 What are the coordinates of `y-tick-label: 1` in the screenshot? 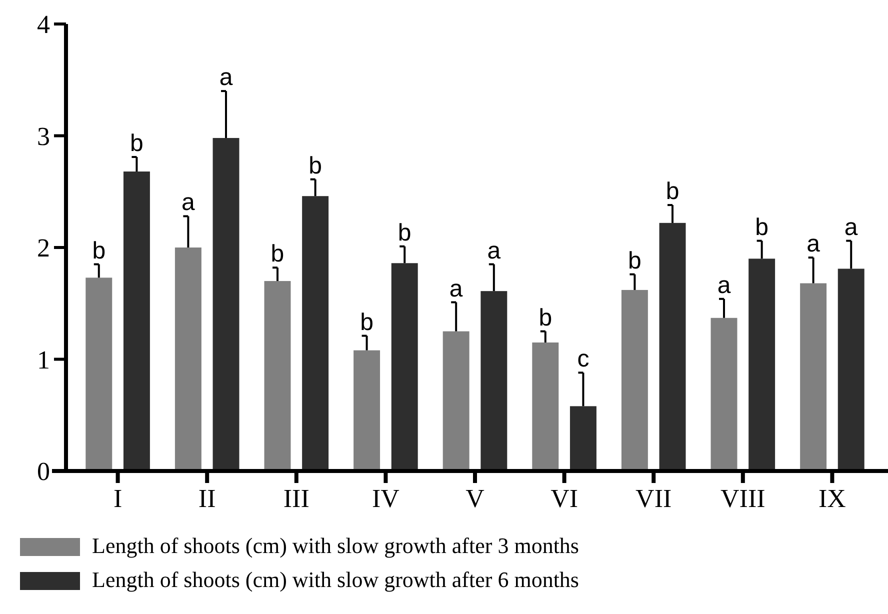 It's located at (43, 359).